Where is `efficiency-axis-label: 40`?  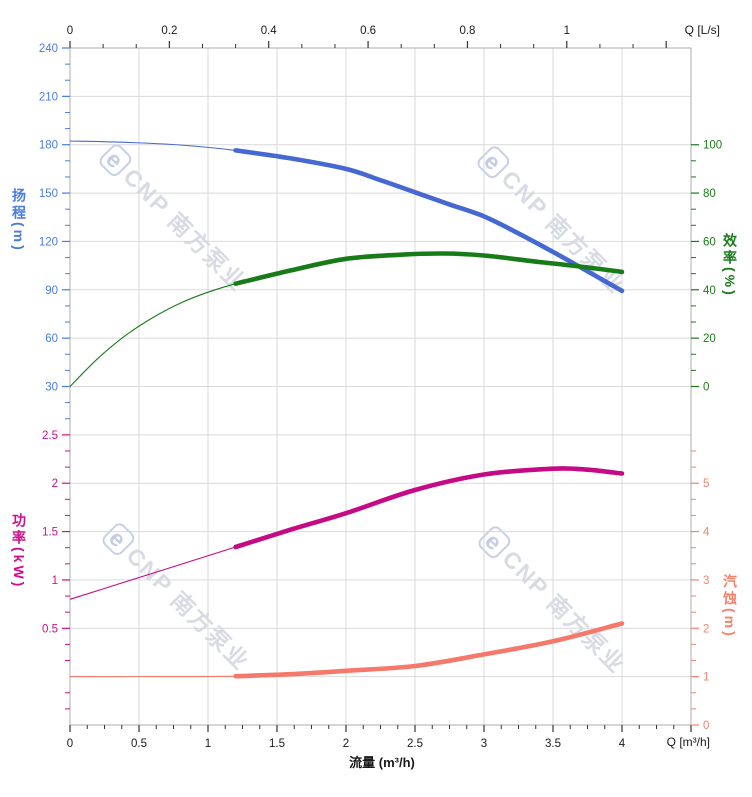
efficiency-axis-label: 40 is located at coordinates (709, 291).